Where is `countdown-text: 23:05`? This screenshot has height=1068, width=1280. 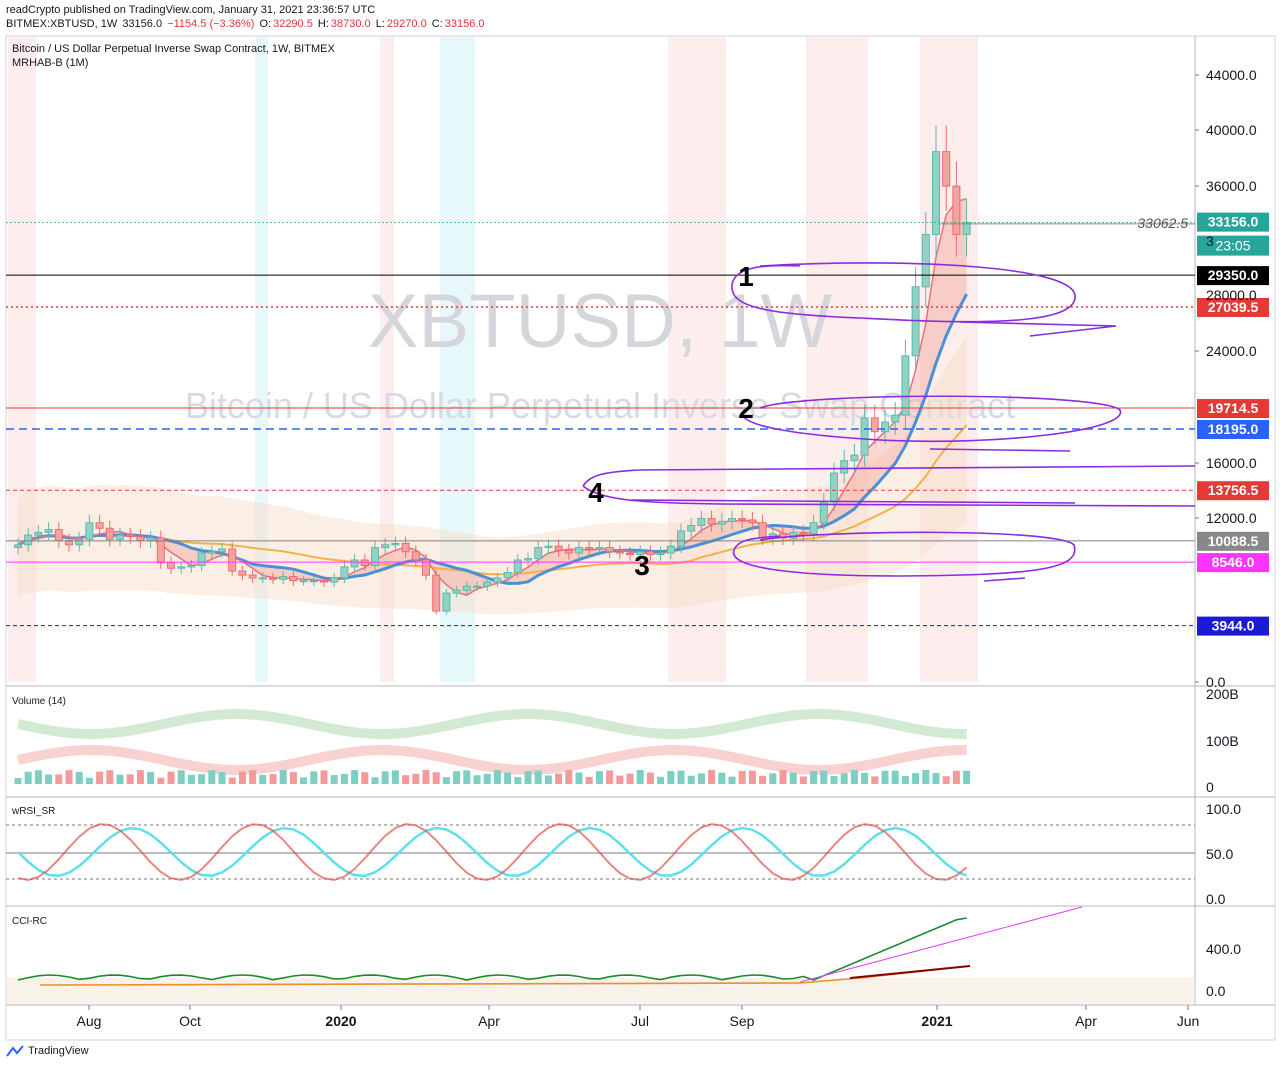
countdown-text: 23:05 is located at coordinates (1232, 246).